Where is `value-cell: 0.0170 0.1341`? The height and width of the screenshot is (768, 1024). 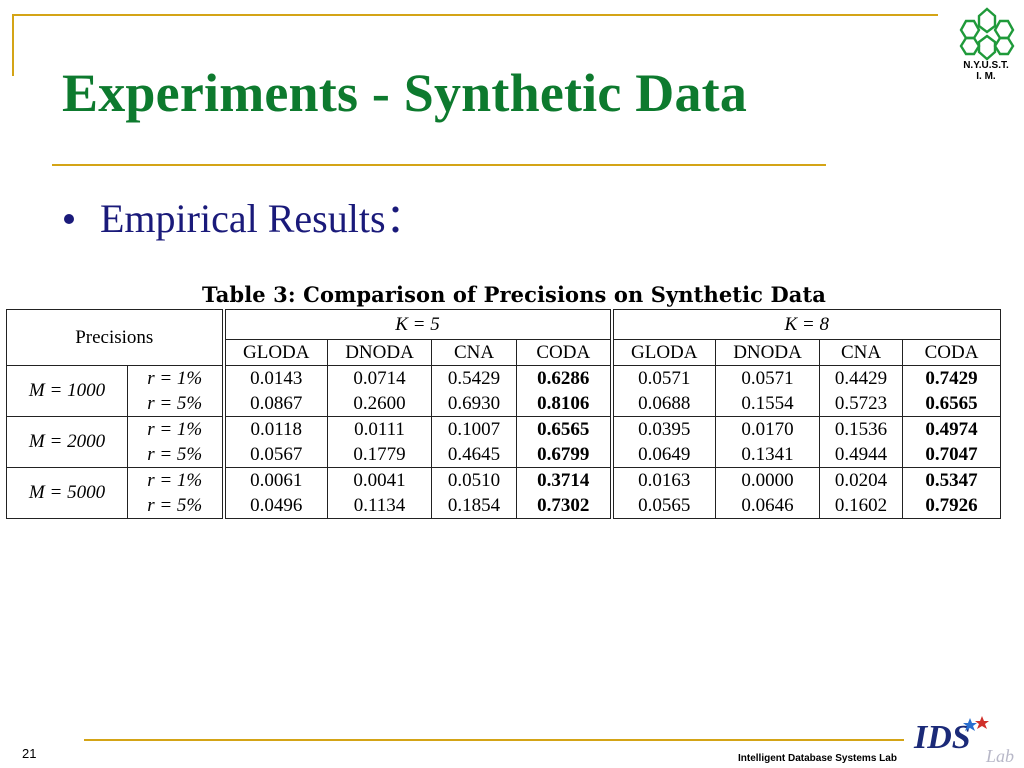
value-cell: 0.0170 0.1341 is located at coordinates (767, 442).